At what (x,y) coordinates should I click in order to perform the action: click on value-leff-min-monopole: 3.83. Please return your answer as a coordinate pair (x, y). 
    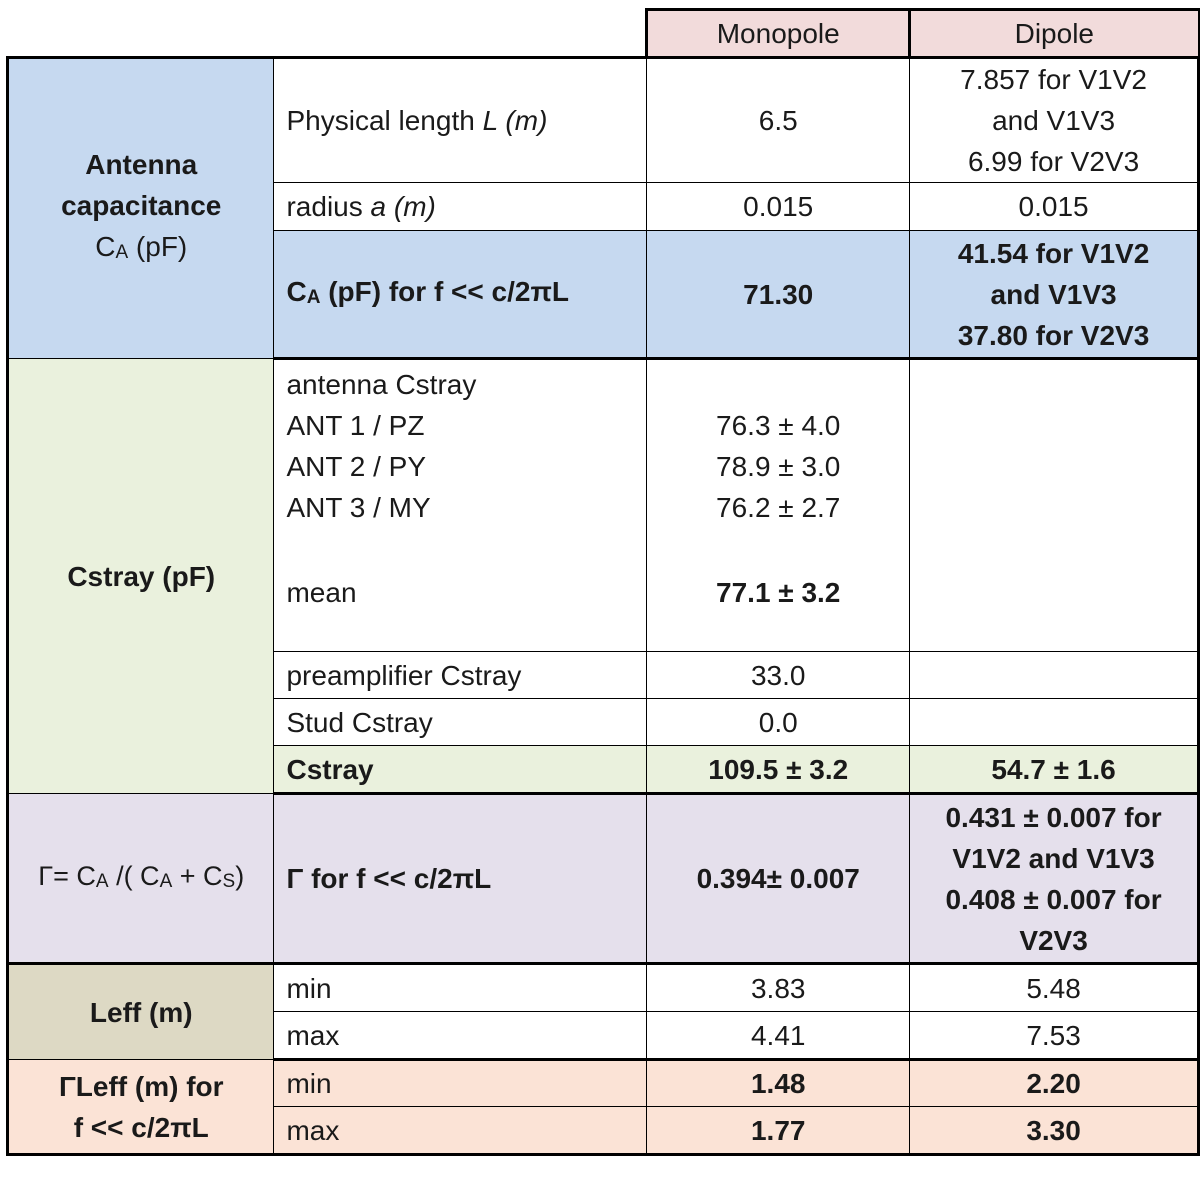
    Looking at the image, I should click on (778, 987).